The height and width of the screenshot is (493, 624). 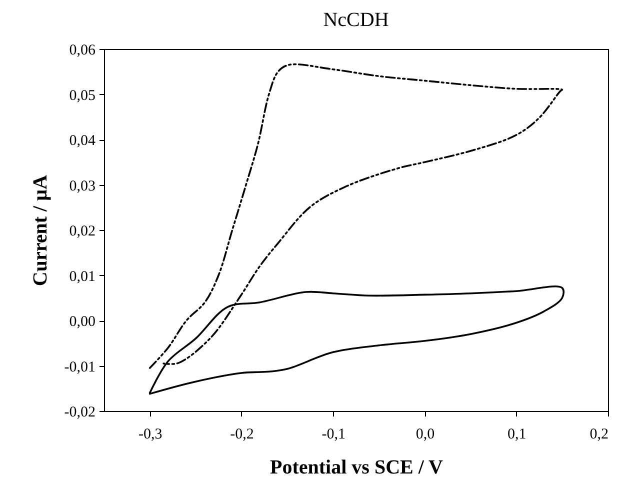 What do you see at coordinates (425, 434) in the screenshot?
I see `x-tick-label: 0,0` at bounding box center [425, 434].